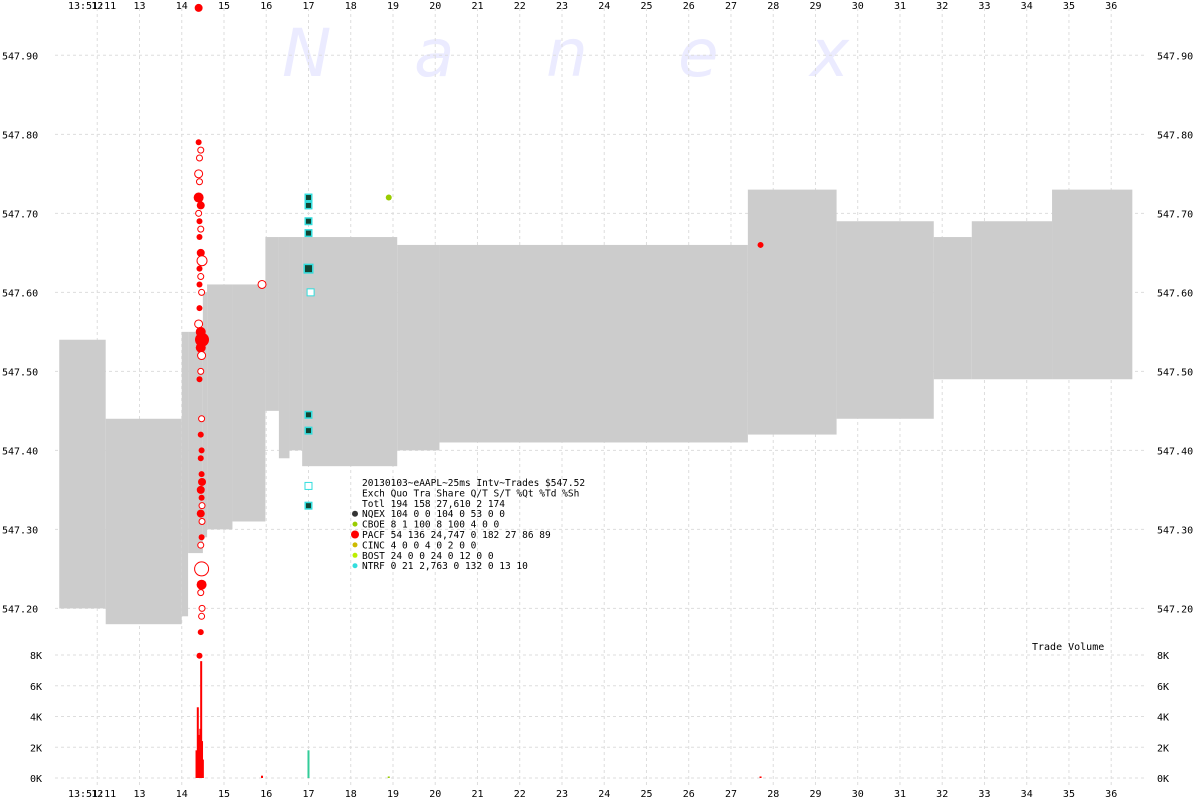 The image size is (1200, 800). I want to click on volume-tick-label-left: 8K, so click(36, 656).